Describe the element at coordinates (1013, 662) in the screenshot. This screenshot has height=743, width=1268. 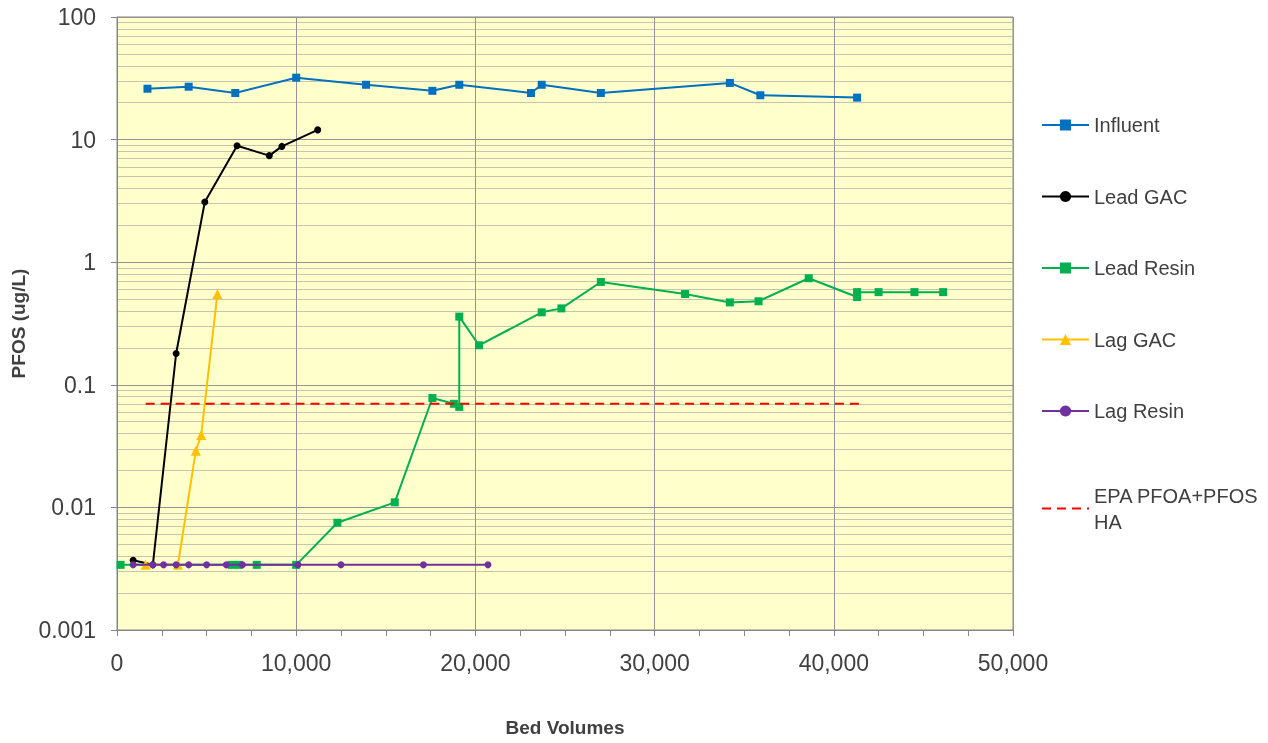
I see `x-tick-label: 50,000` at that location.